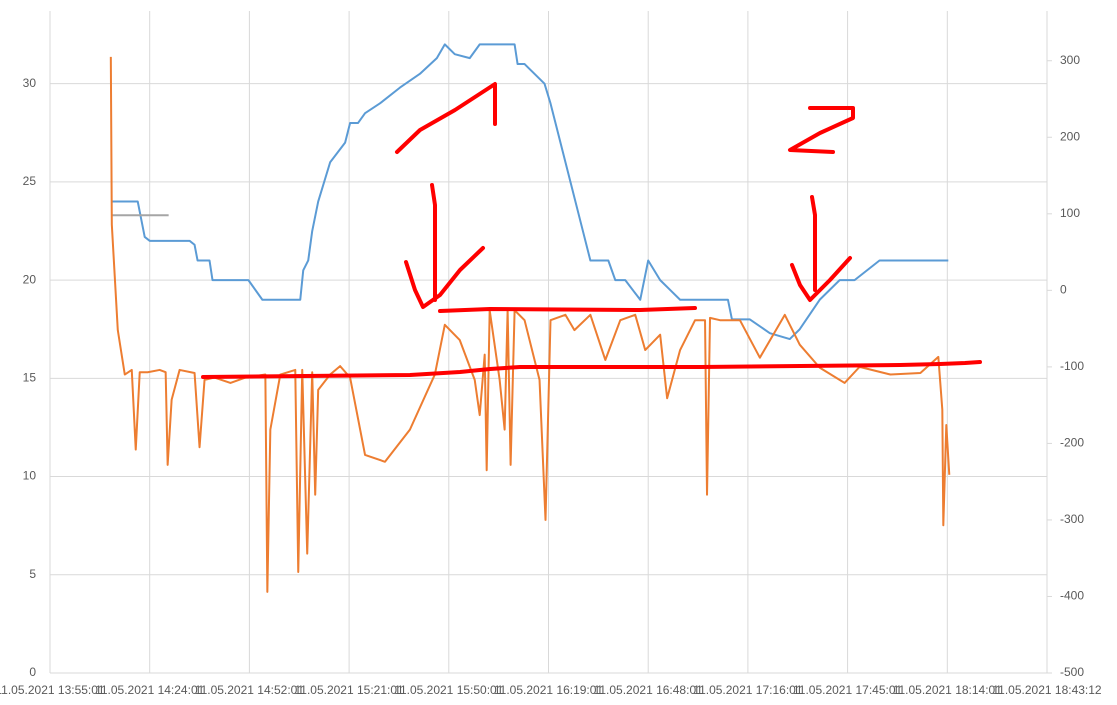  Describe the element at coordinates (446, 118) in the screenshot. I see `drawn-one` at that location.